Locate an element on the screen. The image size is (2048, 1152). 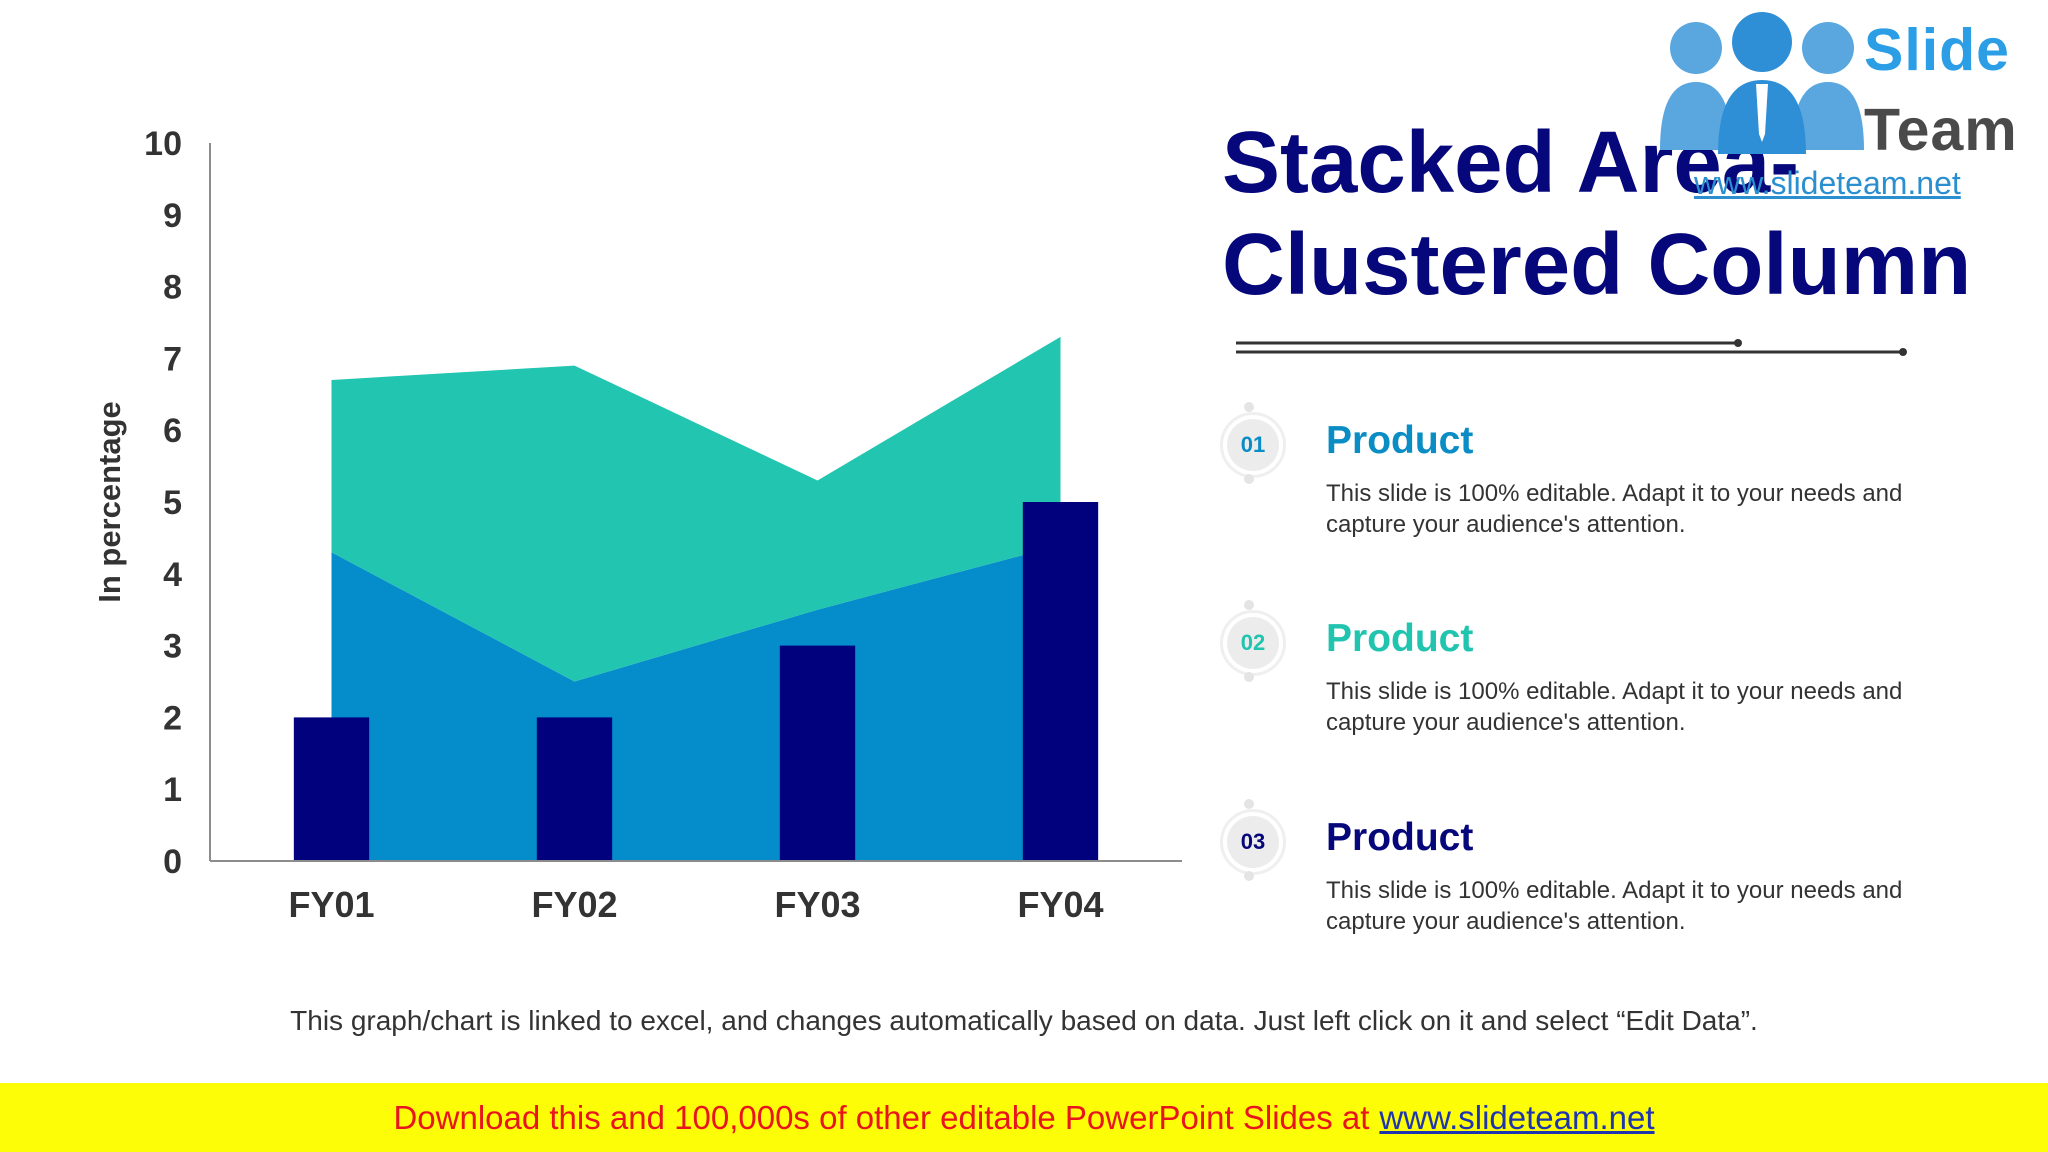
number-badge: 03 is located at coordinates (1255, 843).